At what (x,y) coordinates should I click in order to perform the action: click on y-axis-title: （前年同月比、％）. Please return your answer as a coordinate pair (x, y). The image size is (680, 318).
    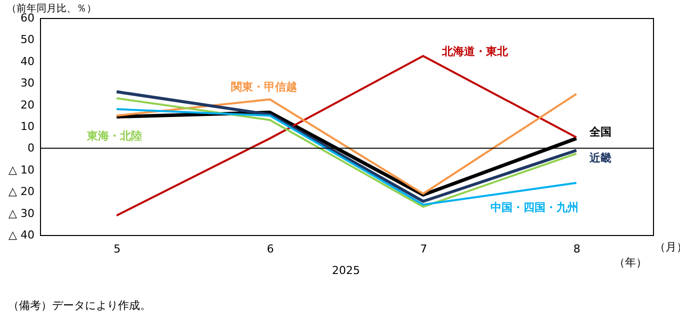
    Looking at the image, I should click on (51, 8).